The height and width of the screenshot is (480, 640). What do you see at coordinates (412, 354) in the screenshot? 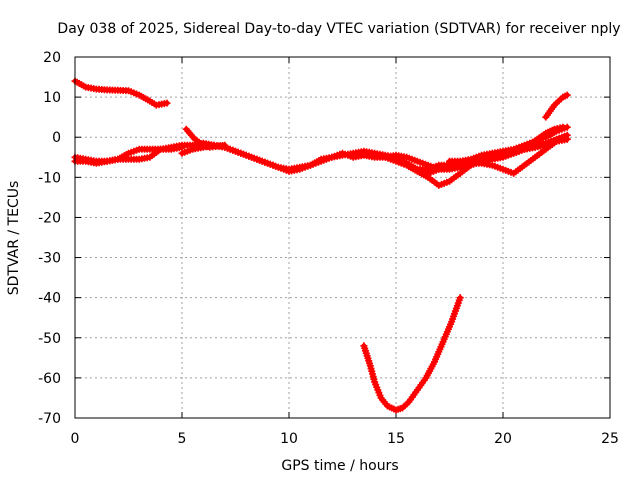
I see `series-track-l` at bounding box center [412, 354].